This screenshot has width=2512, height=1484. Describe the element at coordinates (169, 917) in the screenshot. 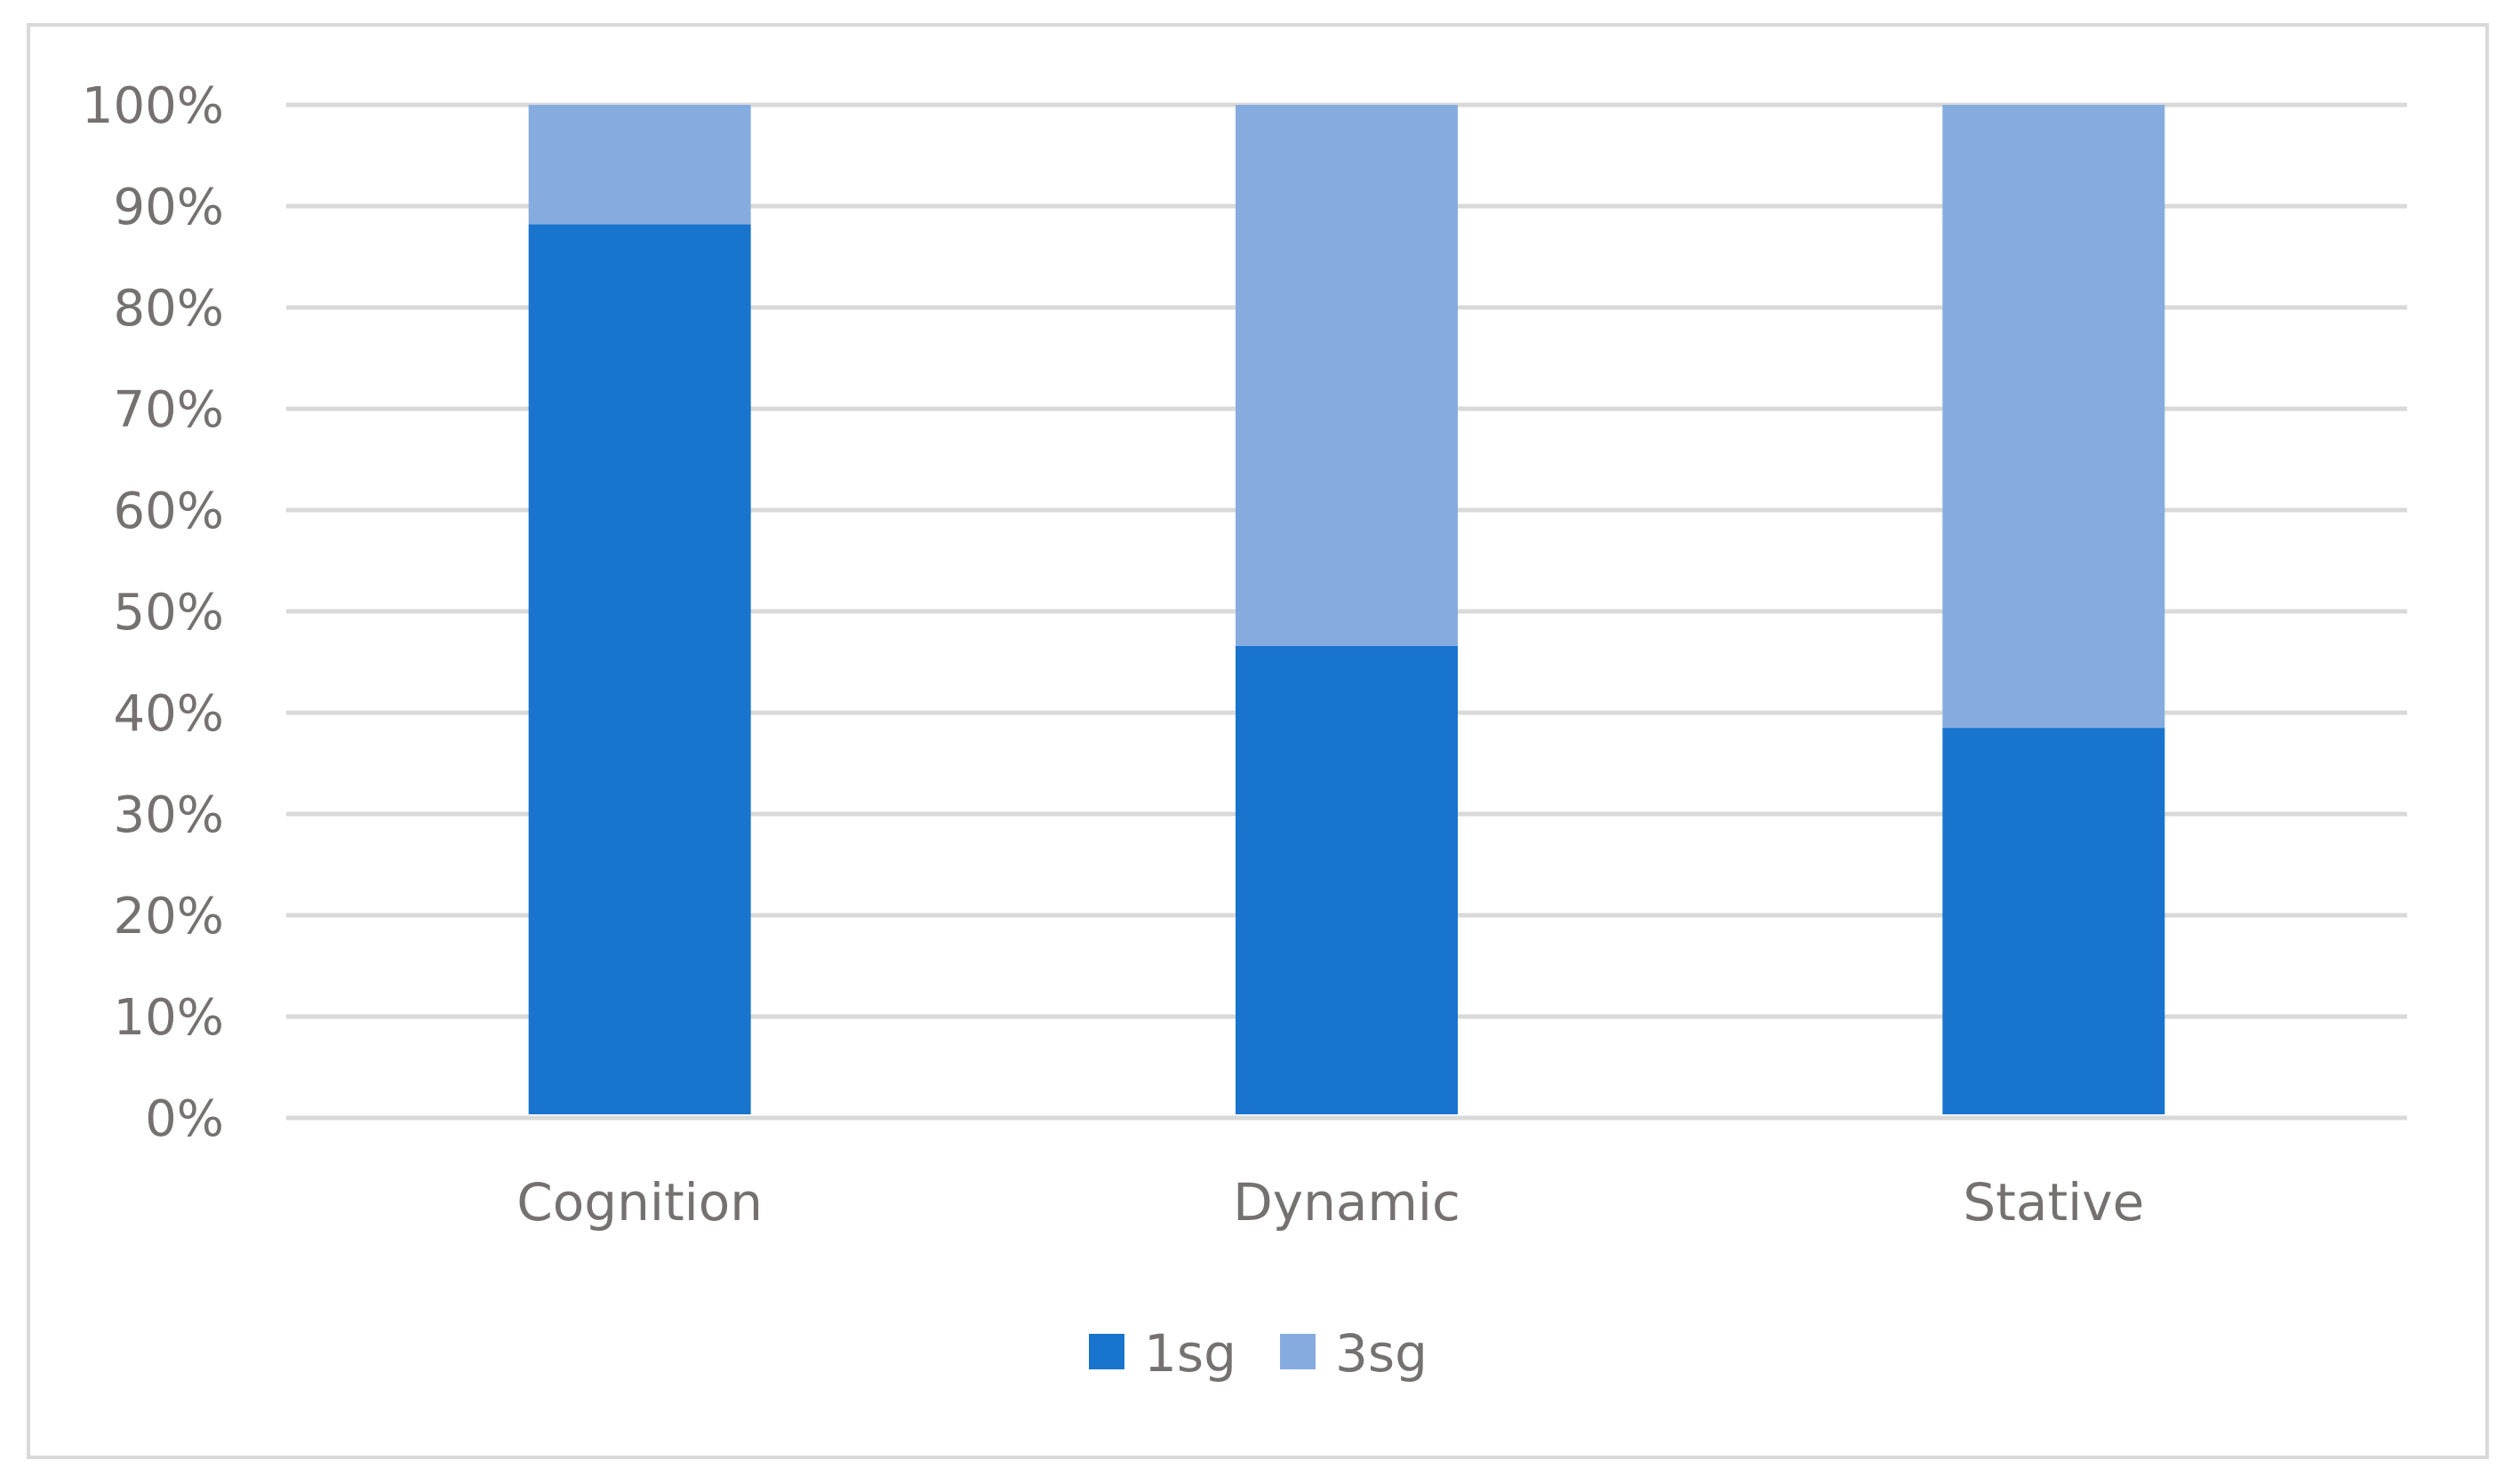

I see `y-tick-label: 20%` at that location.